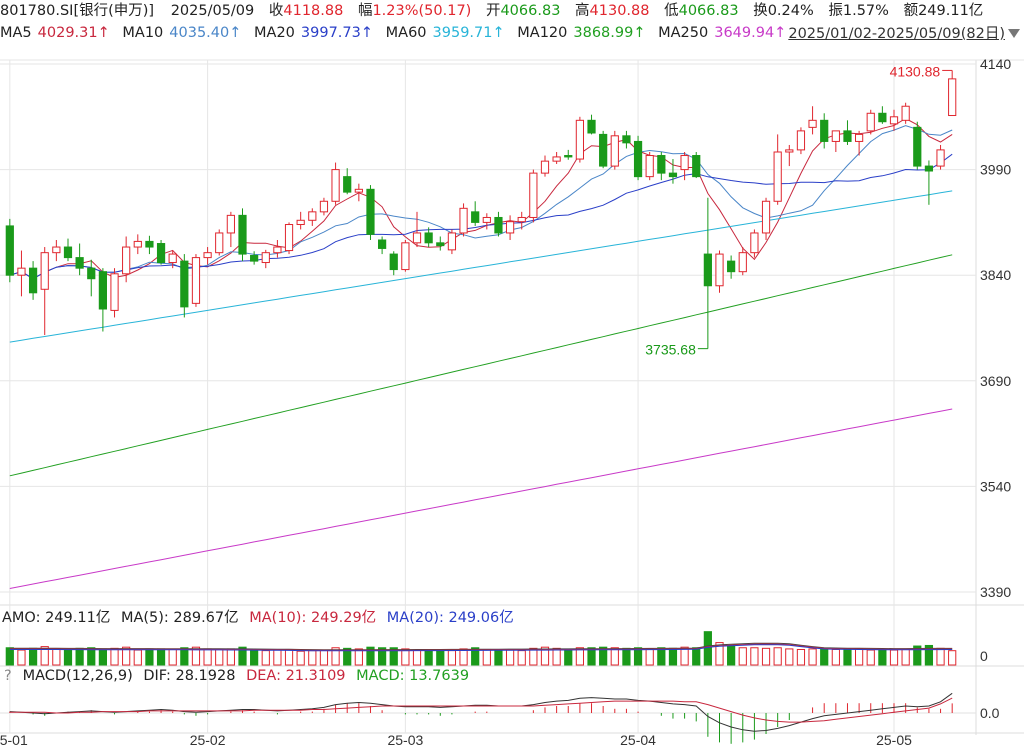  I want to click on time-tick-label: 25-05, so click(894, 740).